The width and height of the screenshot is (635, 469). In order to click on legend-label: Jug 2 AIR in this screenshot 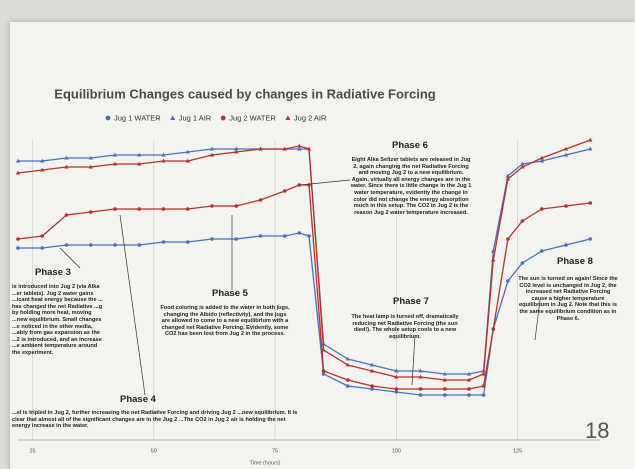, I will do `click(310, 117)`.